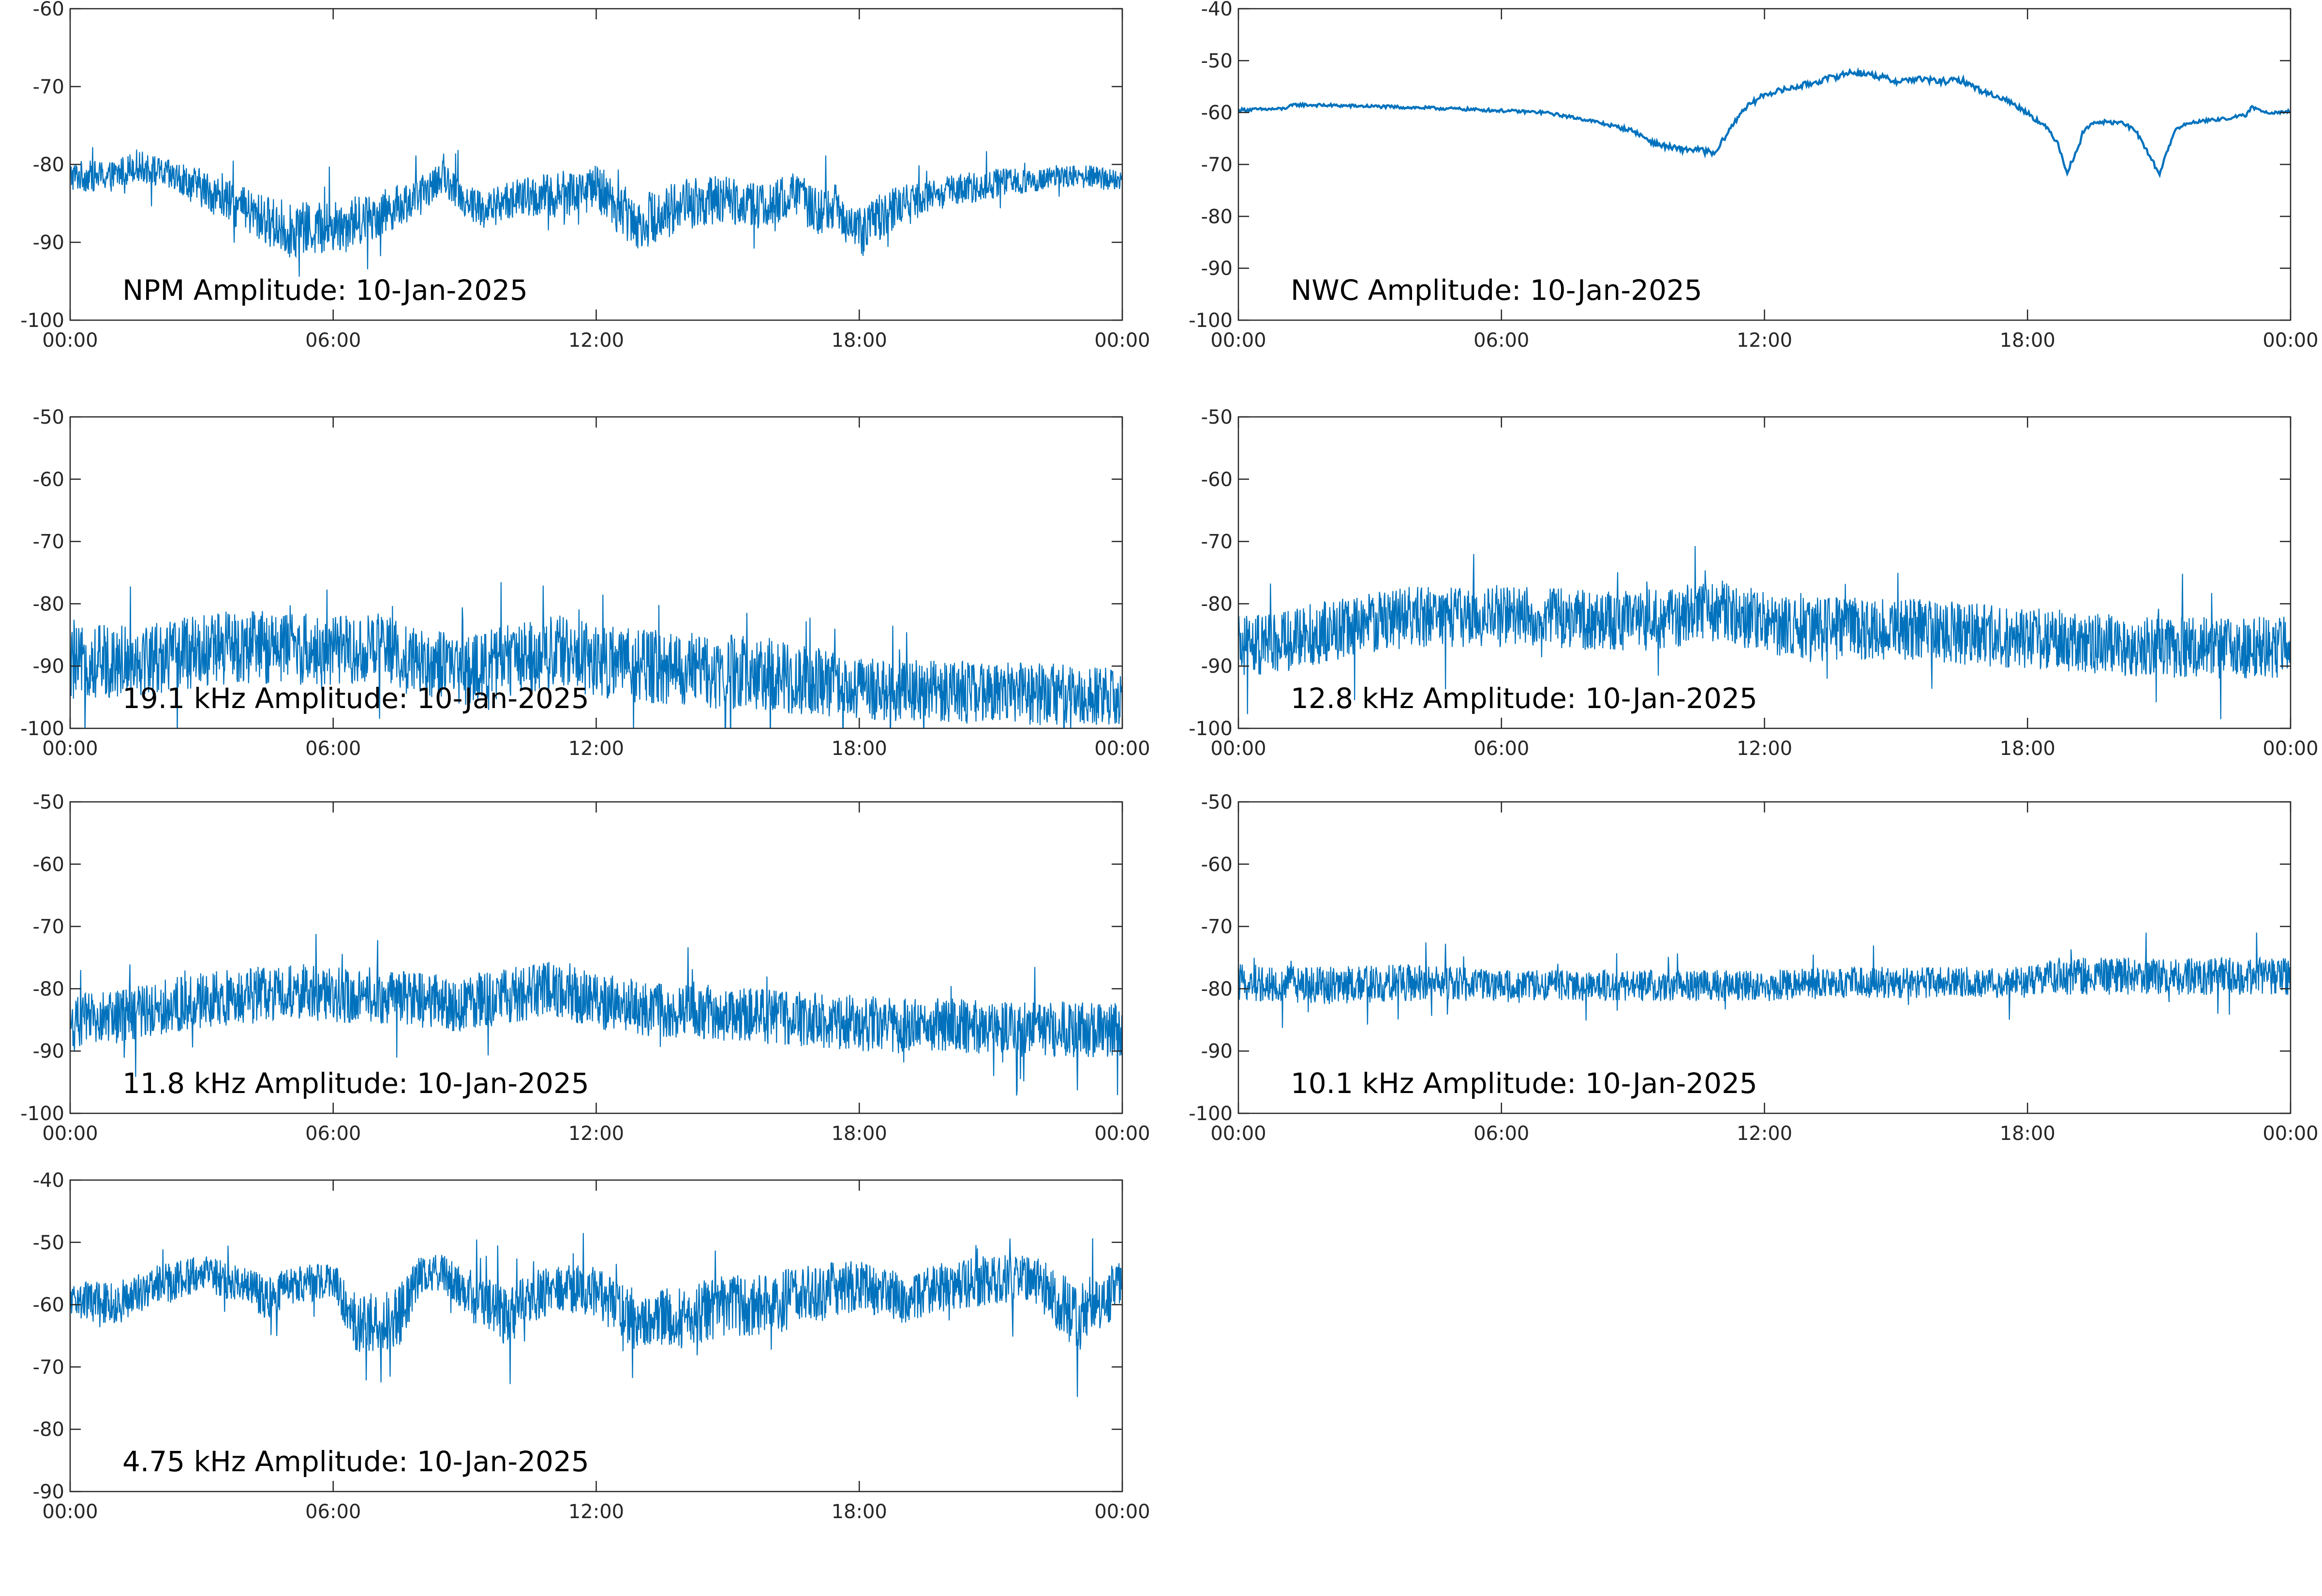 The height and width of the screenshot is (1596, 2322). What do you see at coordinates (355, 1083) in the screenshot?
I see `chart-title: 11.8 kHz Amplitude: 10-Jan-2025` at bounding box center [355, 1083].